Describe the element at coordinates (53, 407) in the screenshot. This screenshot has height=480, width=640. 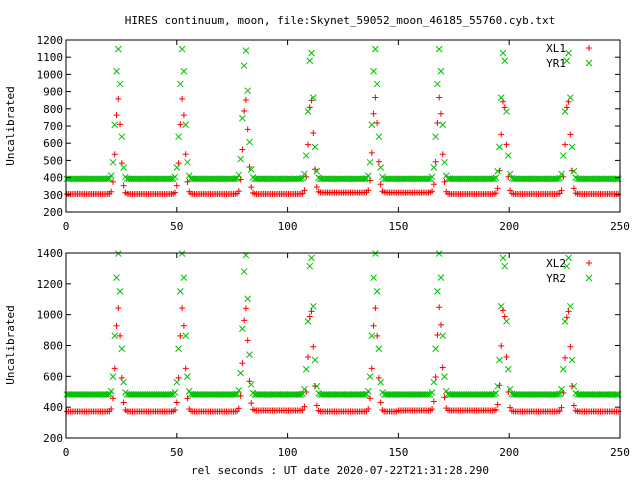
I see `y-tick-label: 400` at that location.